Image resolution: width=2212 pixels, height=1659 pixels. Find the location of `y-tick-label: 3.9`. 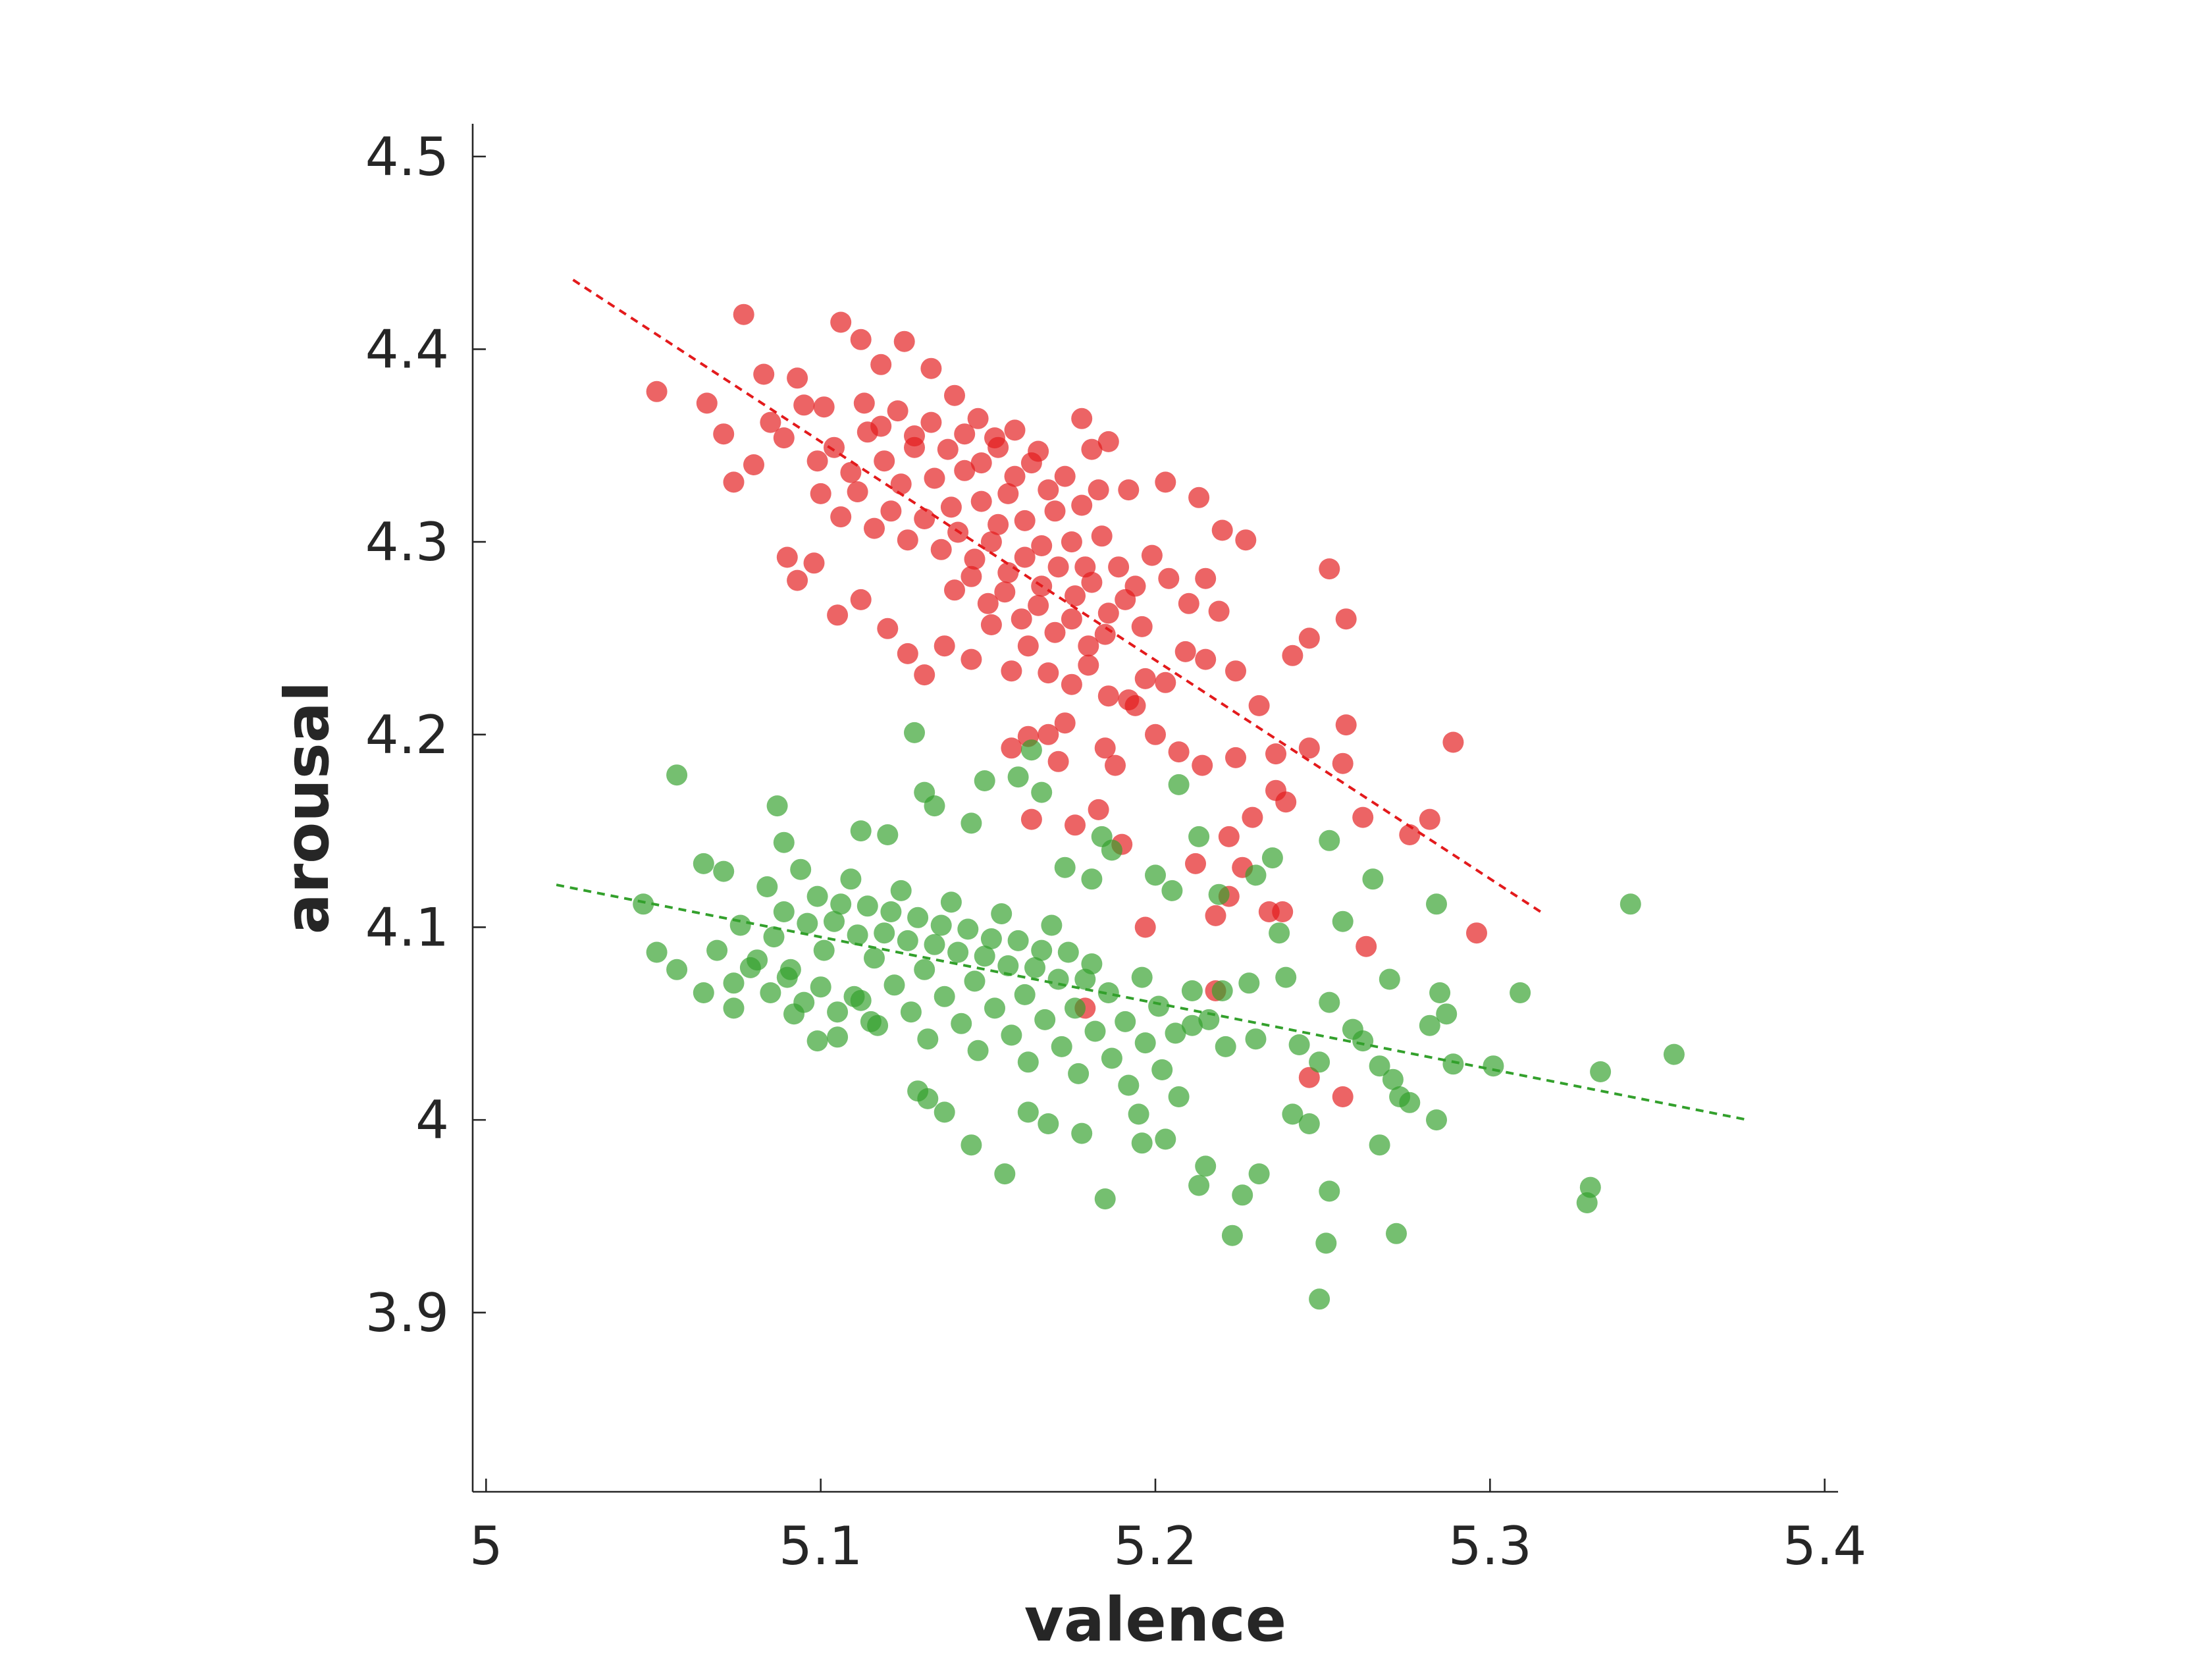

y-tick-label: 3.9 is located at coordinates (407, 1313).